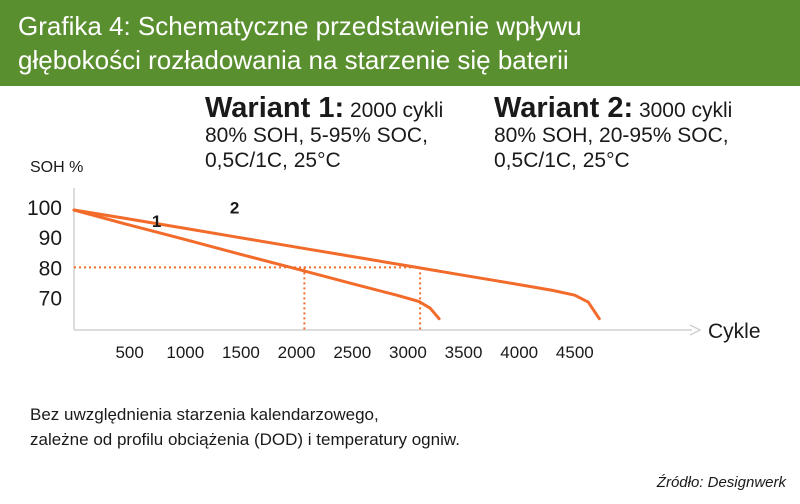 The image size is (800, 504). Describe the element at coordinates (273, 160) in the screenshot. I see `variant-1-rate-temp: 0,5C/1C, 25°C` at that location.